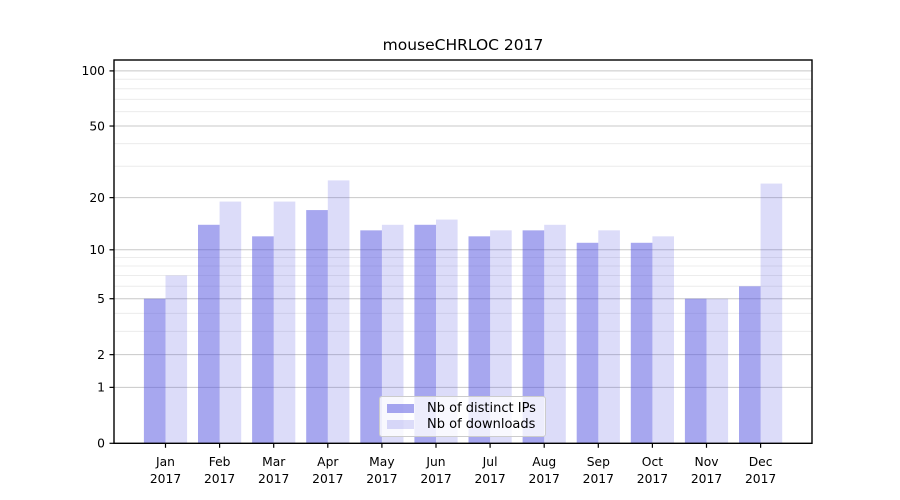  What do you see at coordinates (219, 470) in the screenshot?
I see `x-tick-label: Feb 2017` at bounding box center [219, 470].